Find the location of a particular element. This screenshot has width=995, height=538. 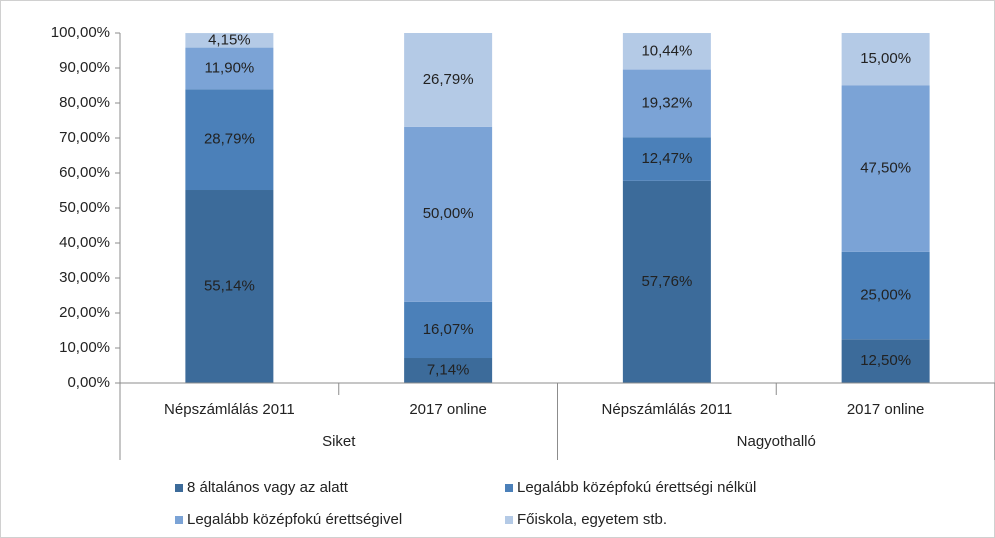

y-tick-label: 20,00% is located at coordinates (84, 312).